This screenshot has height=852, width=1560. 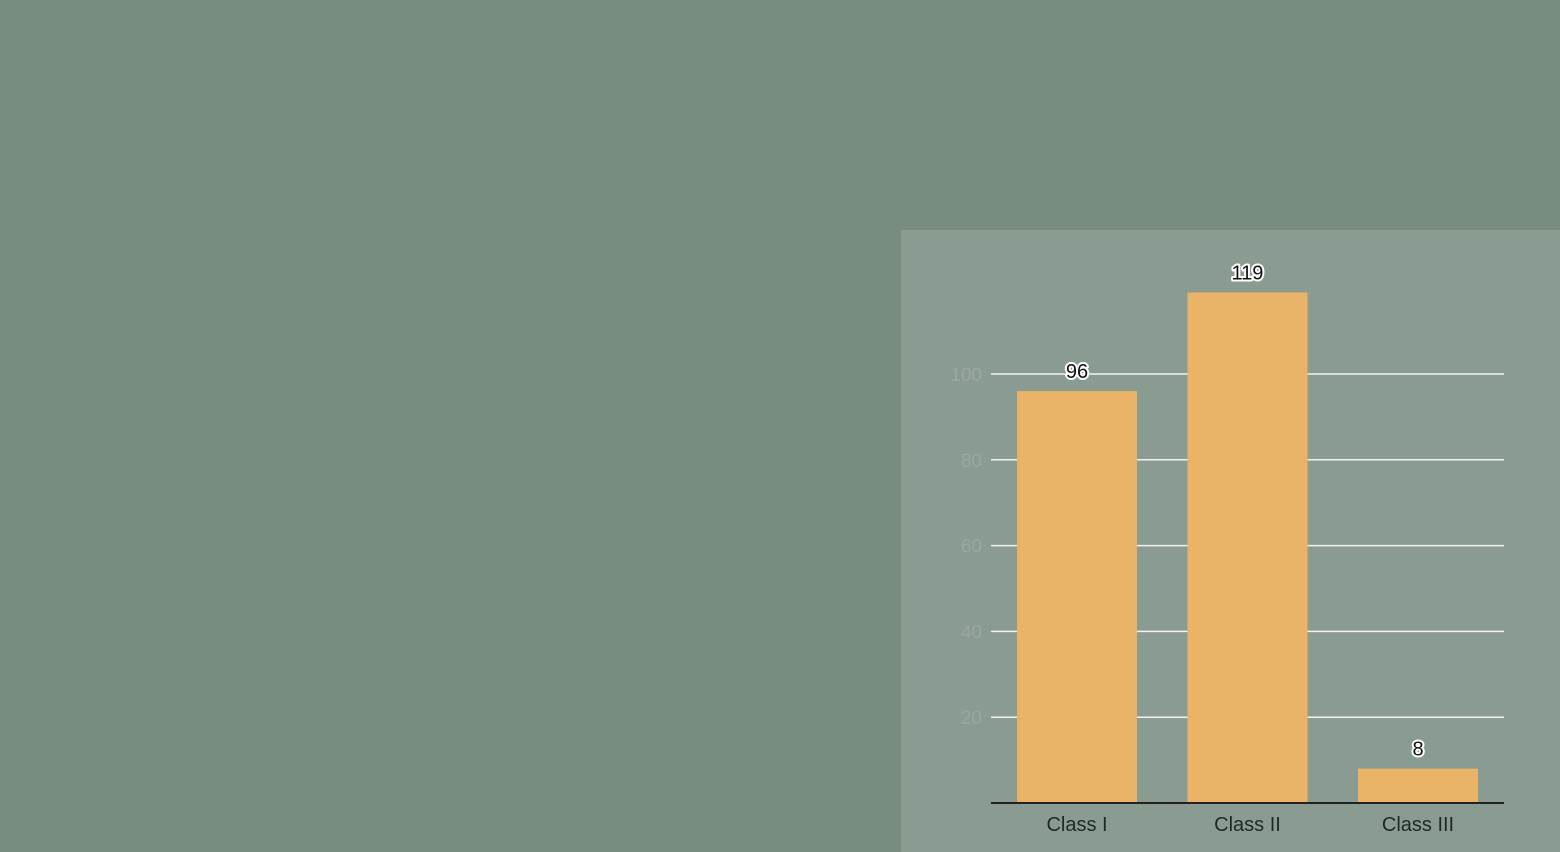 What do you see at coordinates (971, 461) in the screenshot?
I see `y-tick-label-80: 80` at bounding box center [971, 461].